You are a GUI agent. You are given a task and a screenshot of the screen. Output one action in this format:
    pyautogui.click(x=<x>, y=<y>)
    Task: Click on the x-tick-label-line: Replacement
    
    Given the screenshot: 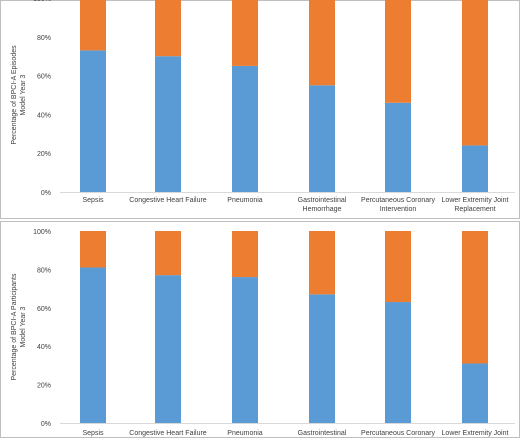 What is the action you would take?
    pyautogui.click(x=474, y=209)
    